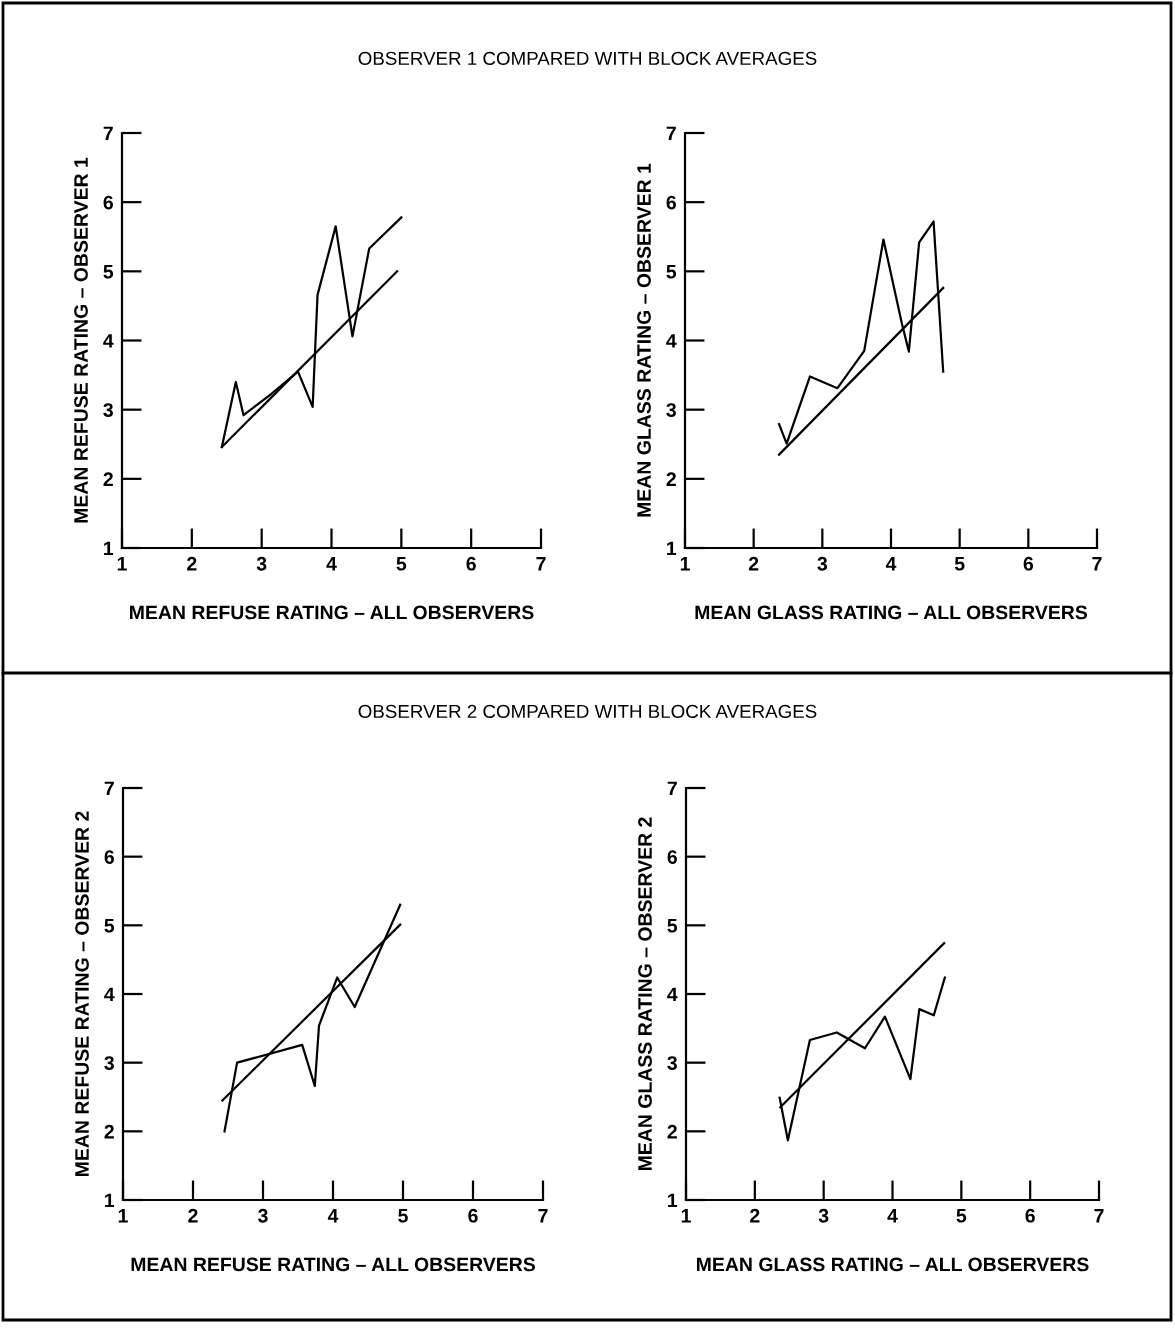 Image resolution: width=1175 pixels, height=1329 pixels. I want to click on y-axis-title: MEAN GLASS RATING – OBSERVER 2, so click(645, 994).